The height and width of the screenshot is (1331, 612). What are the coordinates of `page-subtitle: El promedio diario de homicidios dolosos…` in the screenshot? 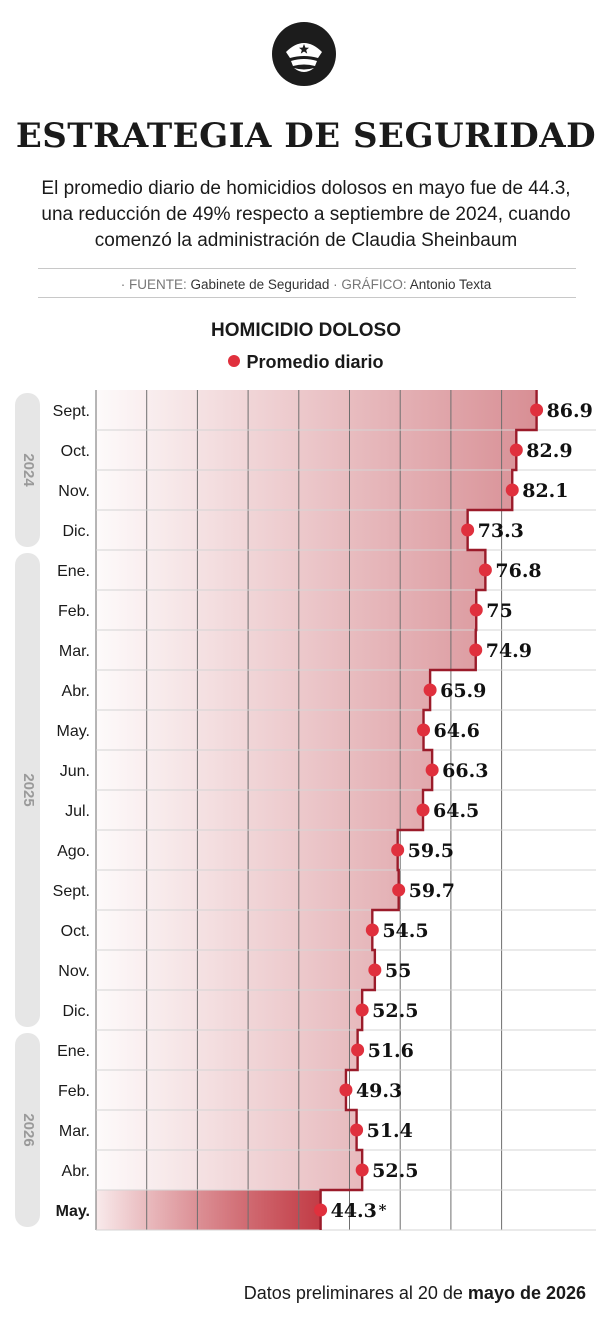 It's located at (306, 214).